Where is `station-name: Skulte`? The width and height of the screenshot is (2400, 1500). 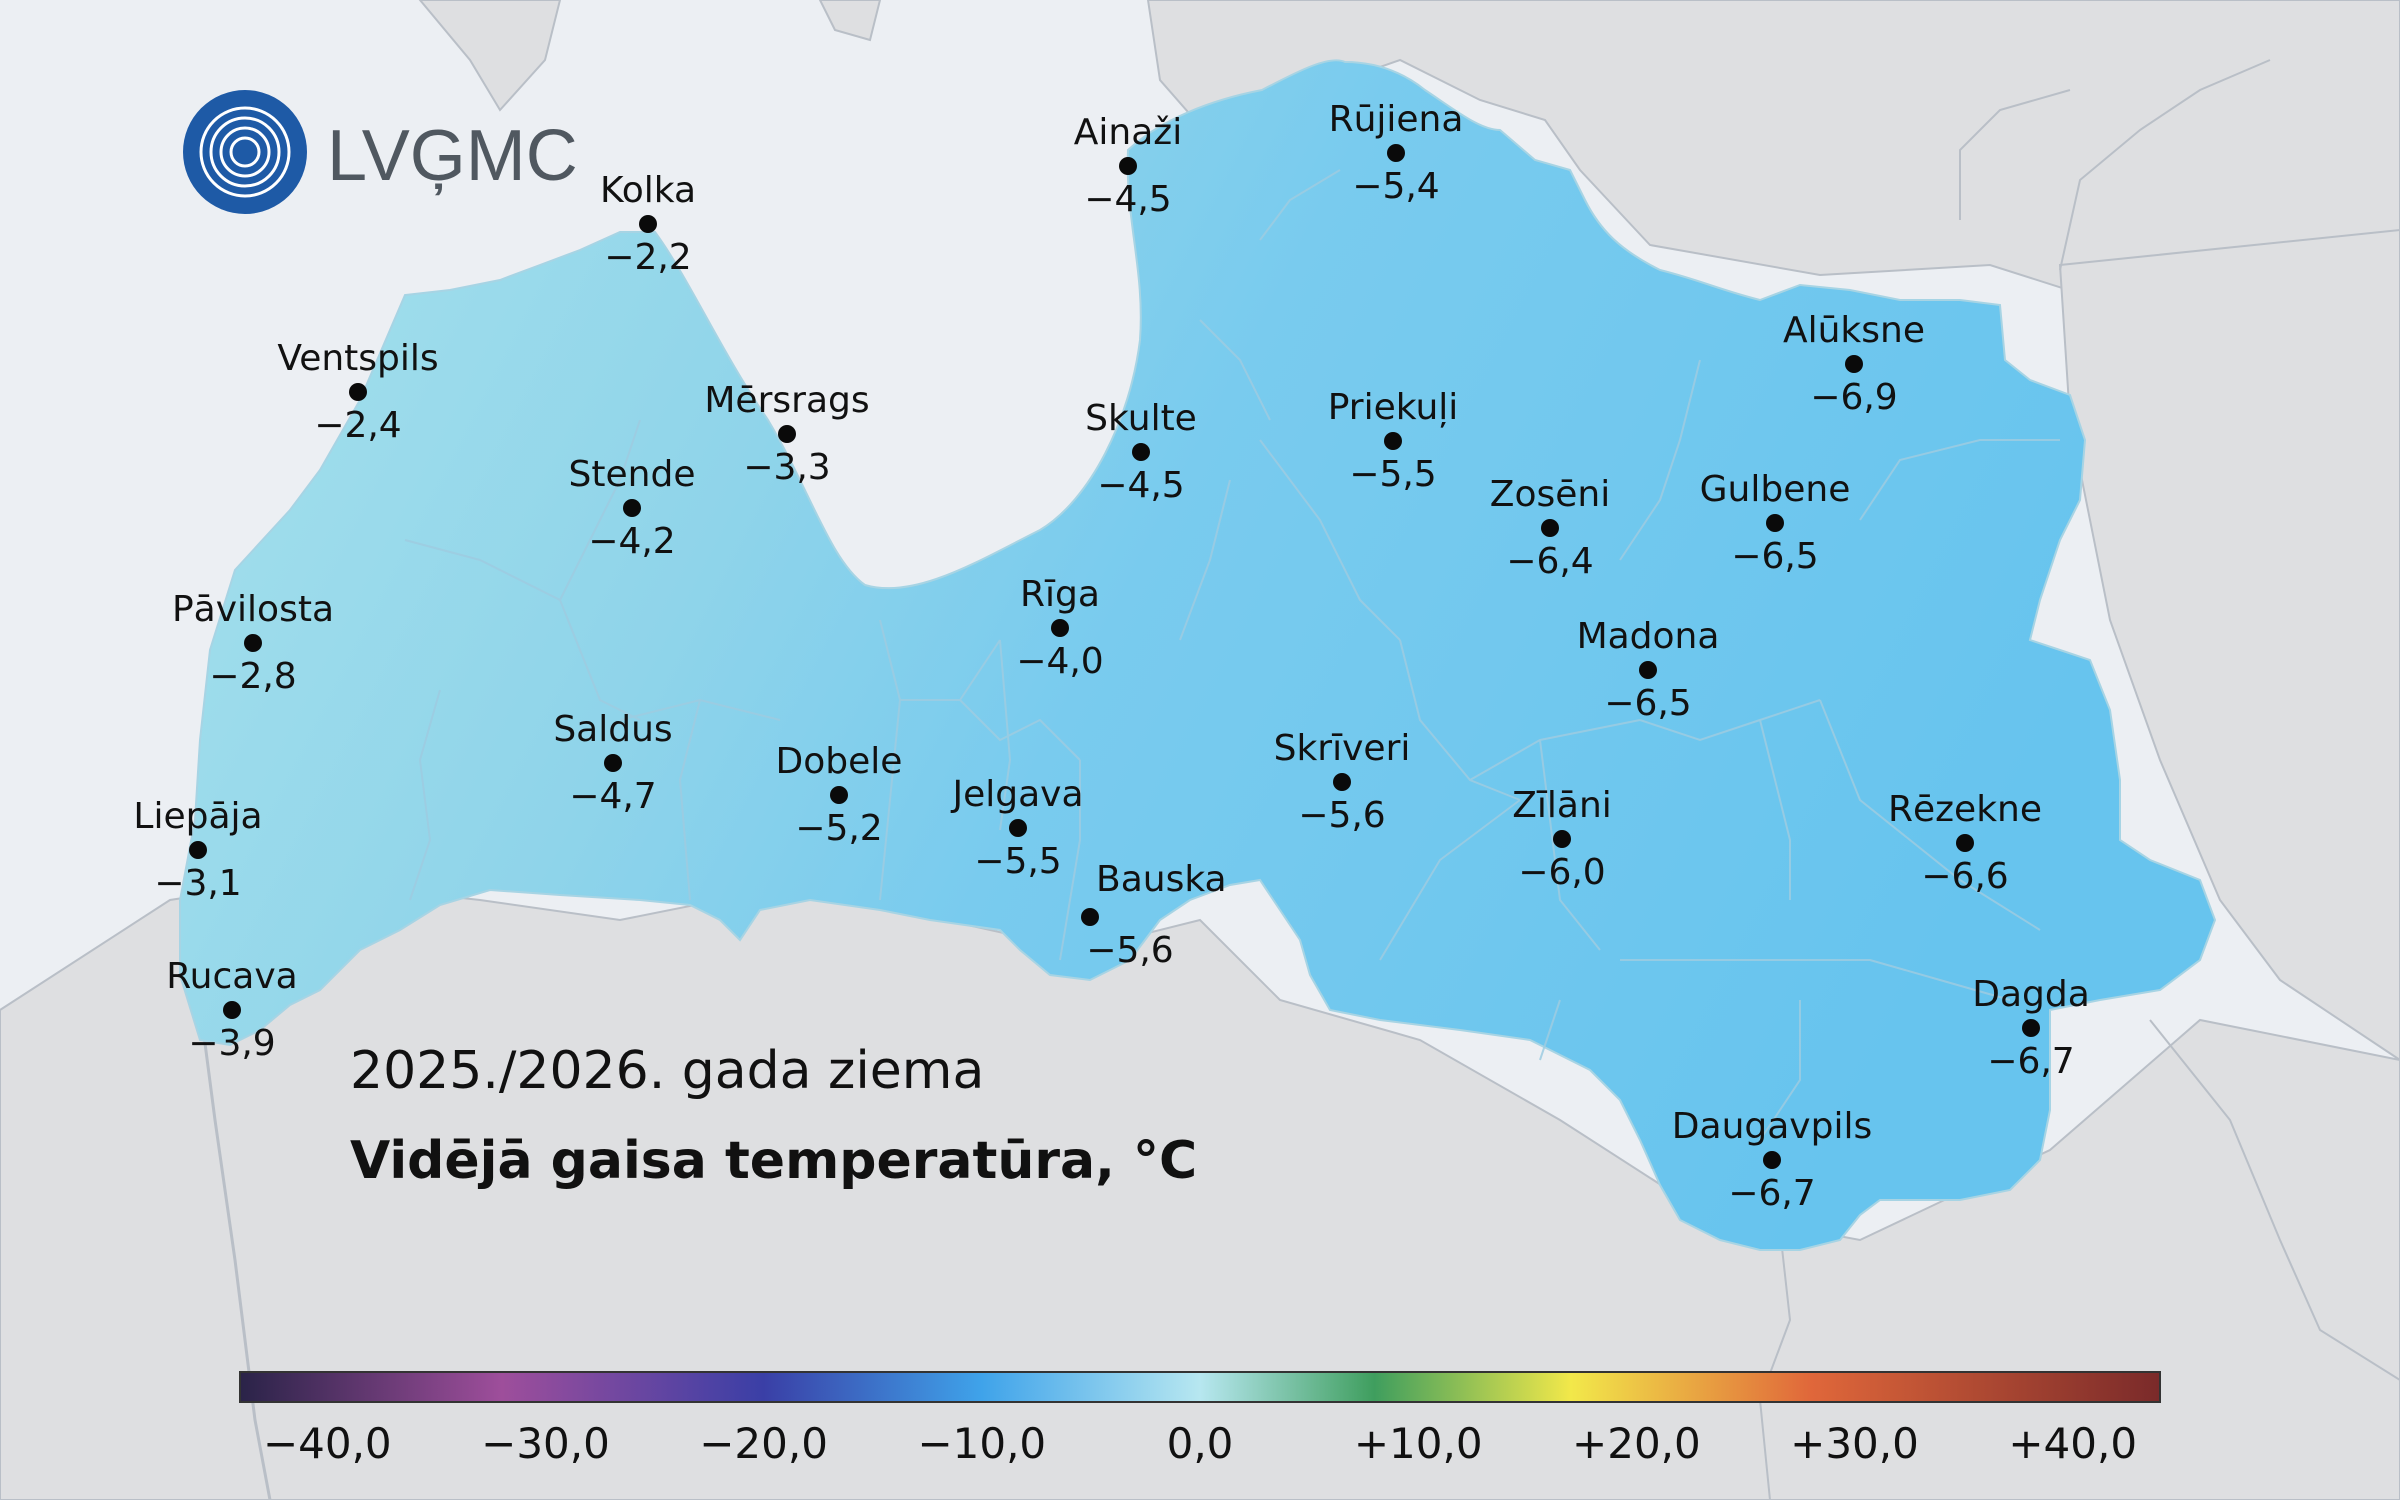
station-name: Skulte is located at coordinates (1141, 418).